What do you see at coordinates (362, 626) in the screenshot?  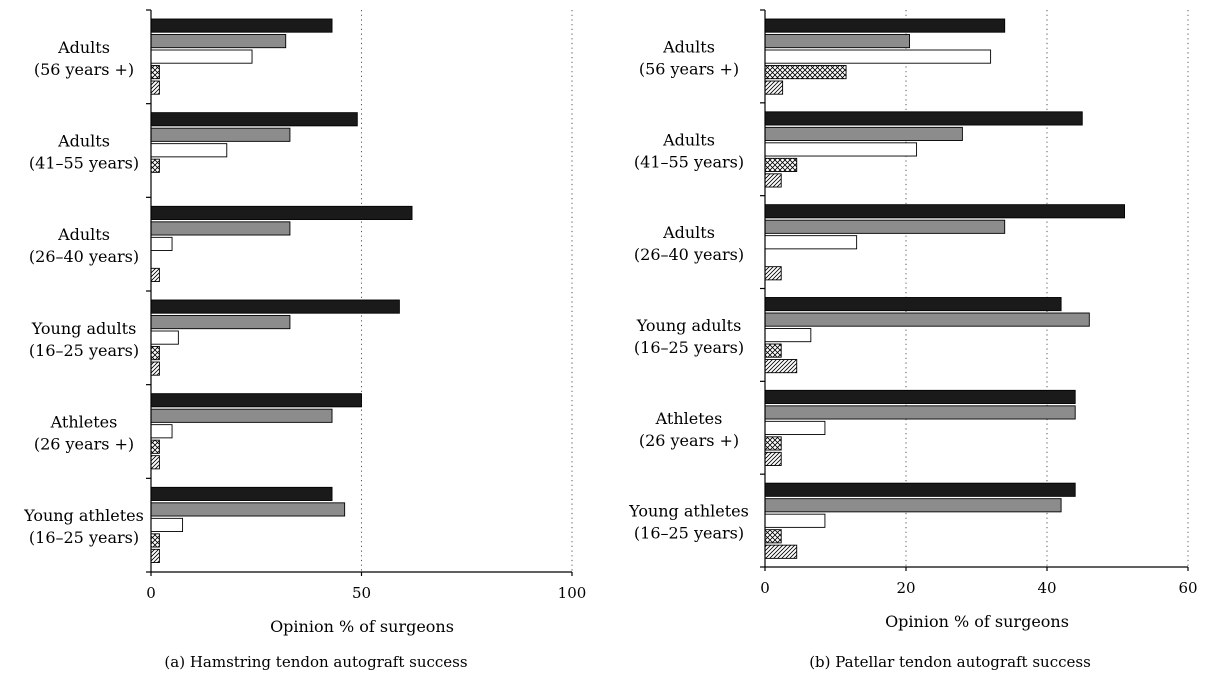 I see `chart-a-x-axis-title: Opinion % of surgeons` at bounding box center [362, 626].